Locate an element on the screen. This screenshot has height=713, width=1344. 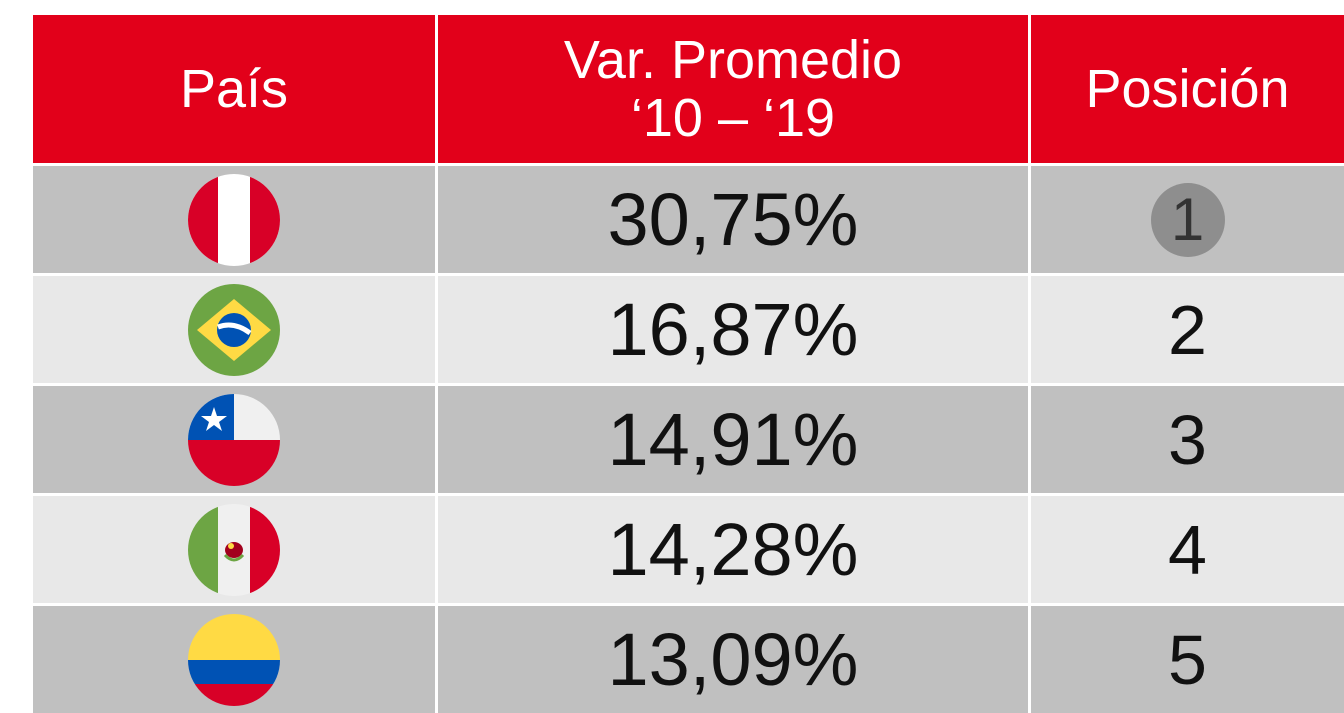
position-cell: 5 is located at coordinates (1187, 659).